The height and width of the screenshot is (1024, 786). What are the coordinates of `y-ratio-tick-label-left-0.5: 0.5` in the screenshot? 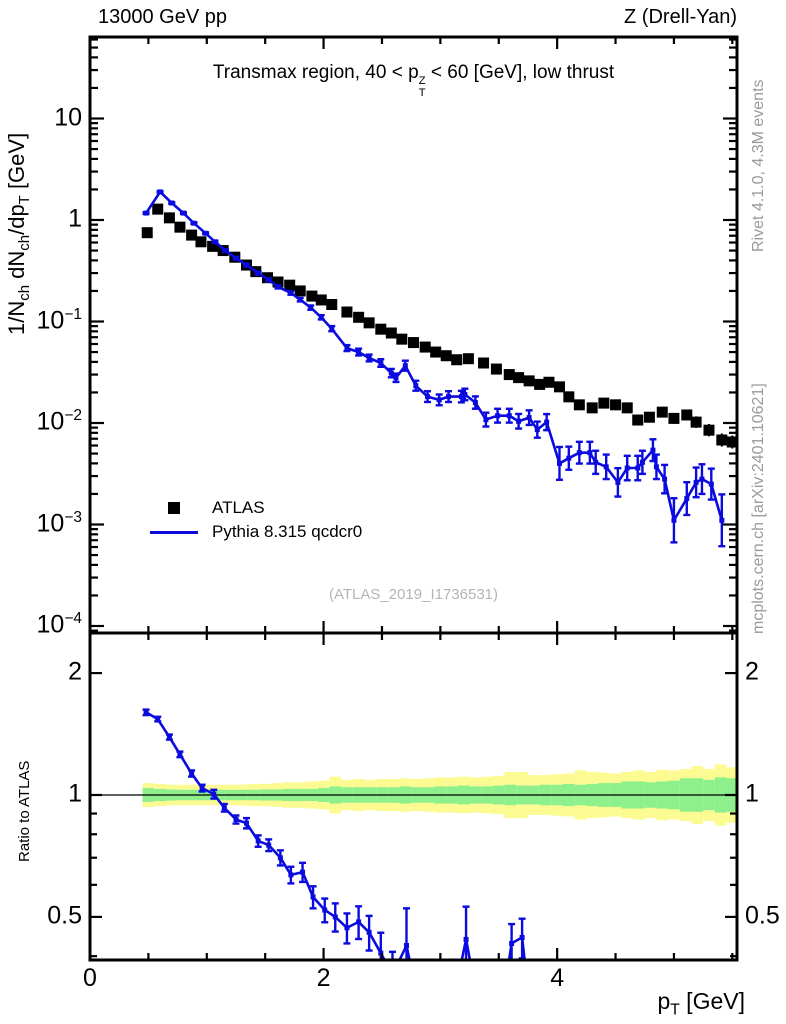 It's located at (64, 915).